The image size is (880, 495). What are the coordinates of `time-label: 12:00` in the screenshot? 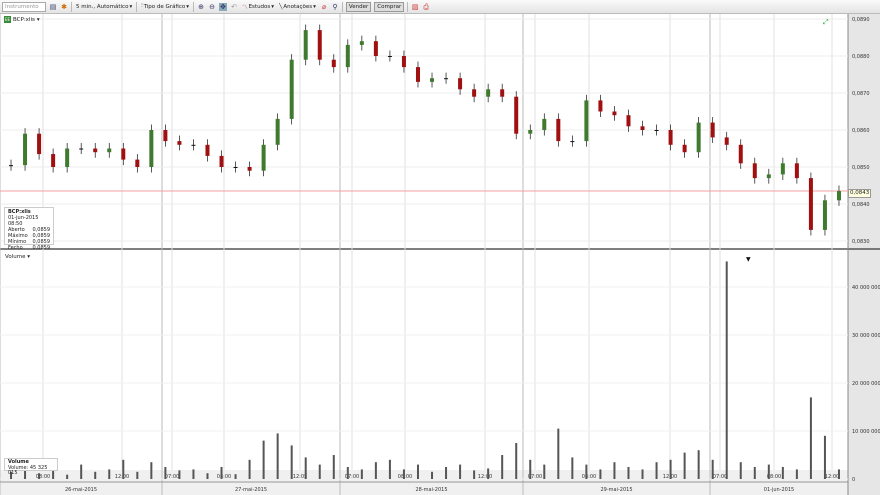 It's located at (122, 477).